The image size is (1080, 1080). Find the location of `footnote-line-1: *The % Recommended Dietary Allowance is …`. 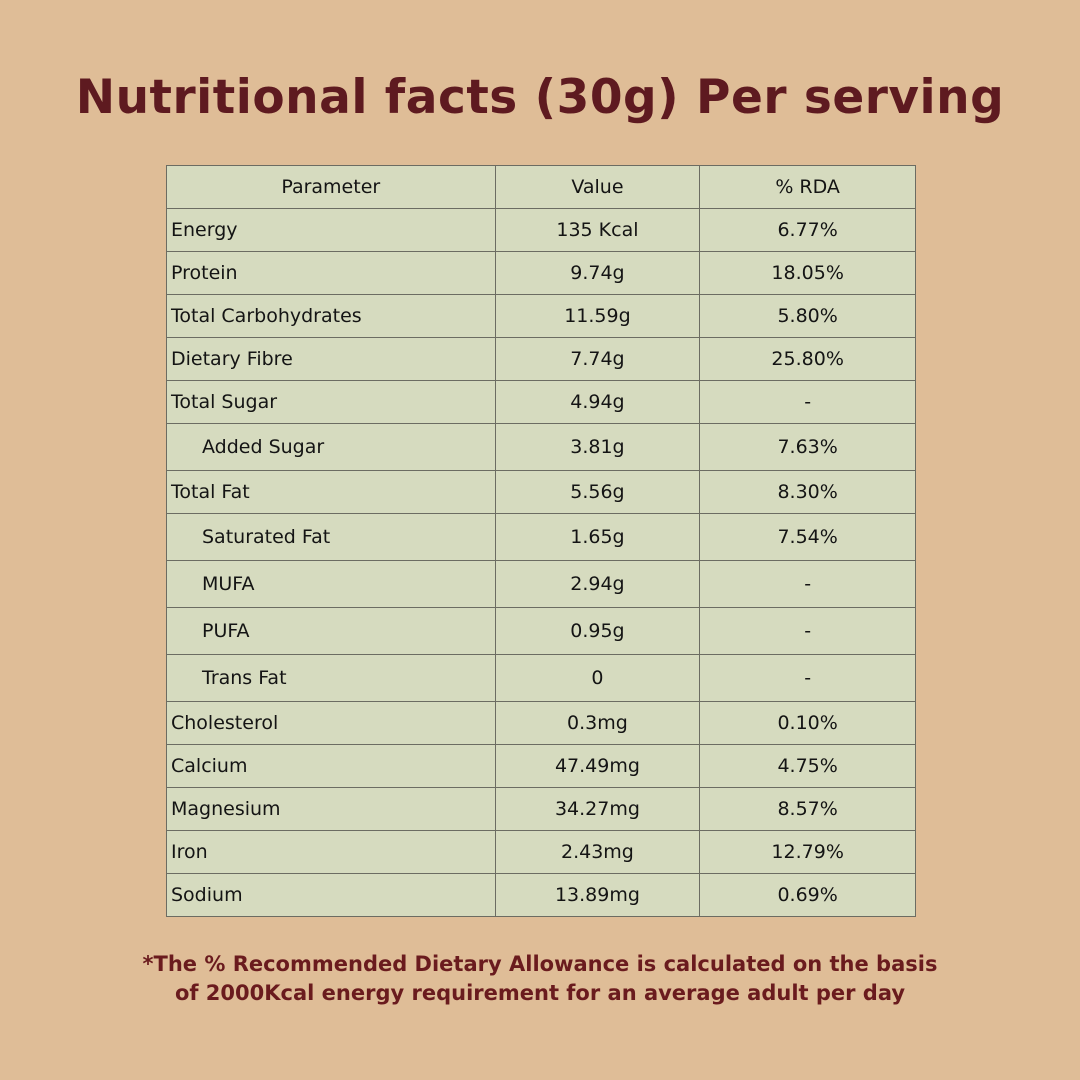

footnote-line-1: *The % Recommended Dietary Allowance is … is located at coordinates (540, 964).